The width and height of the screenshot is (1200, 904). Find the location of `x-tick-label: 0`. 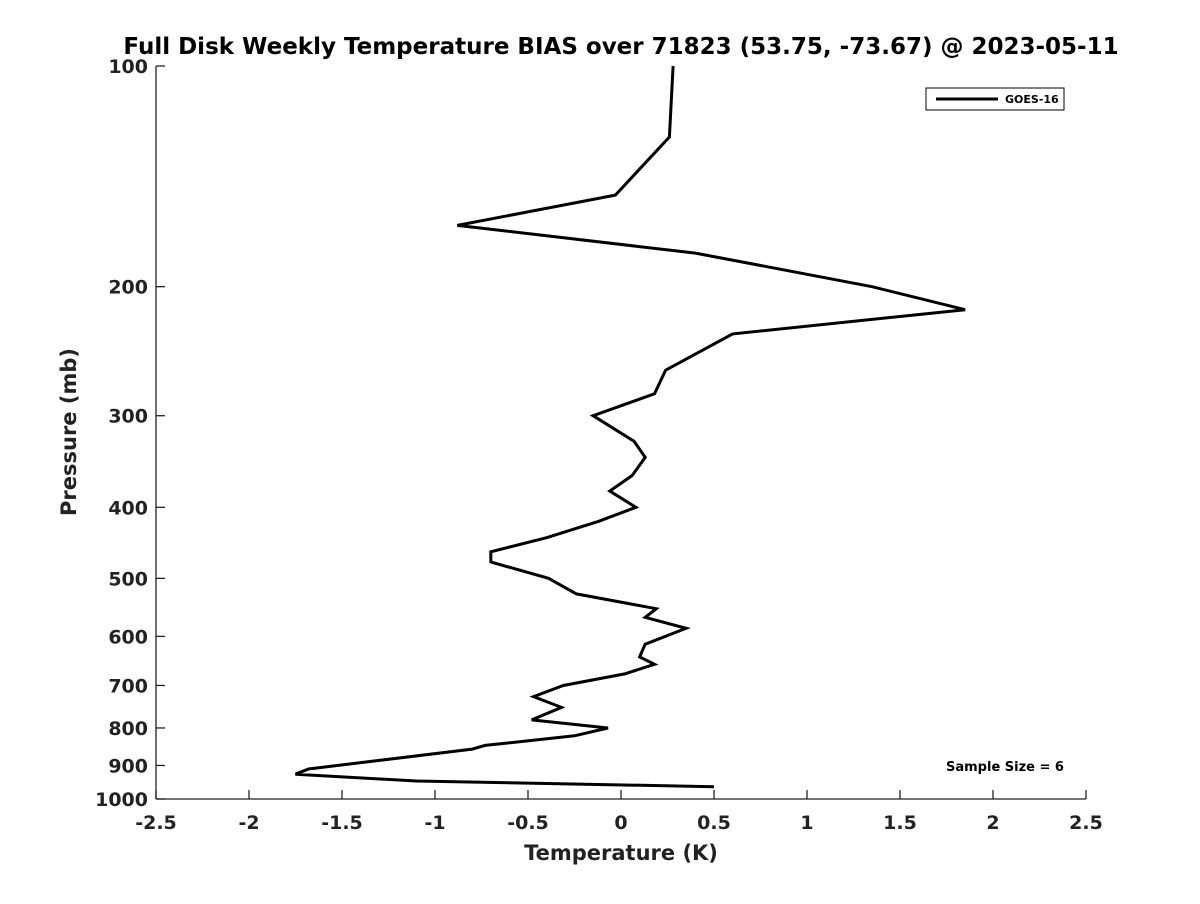

x-tick-label: 0 is located at coordinates (620, 823).